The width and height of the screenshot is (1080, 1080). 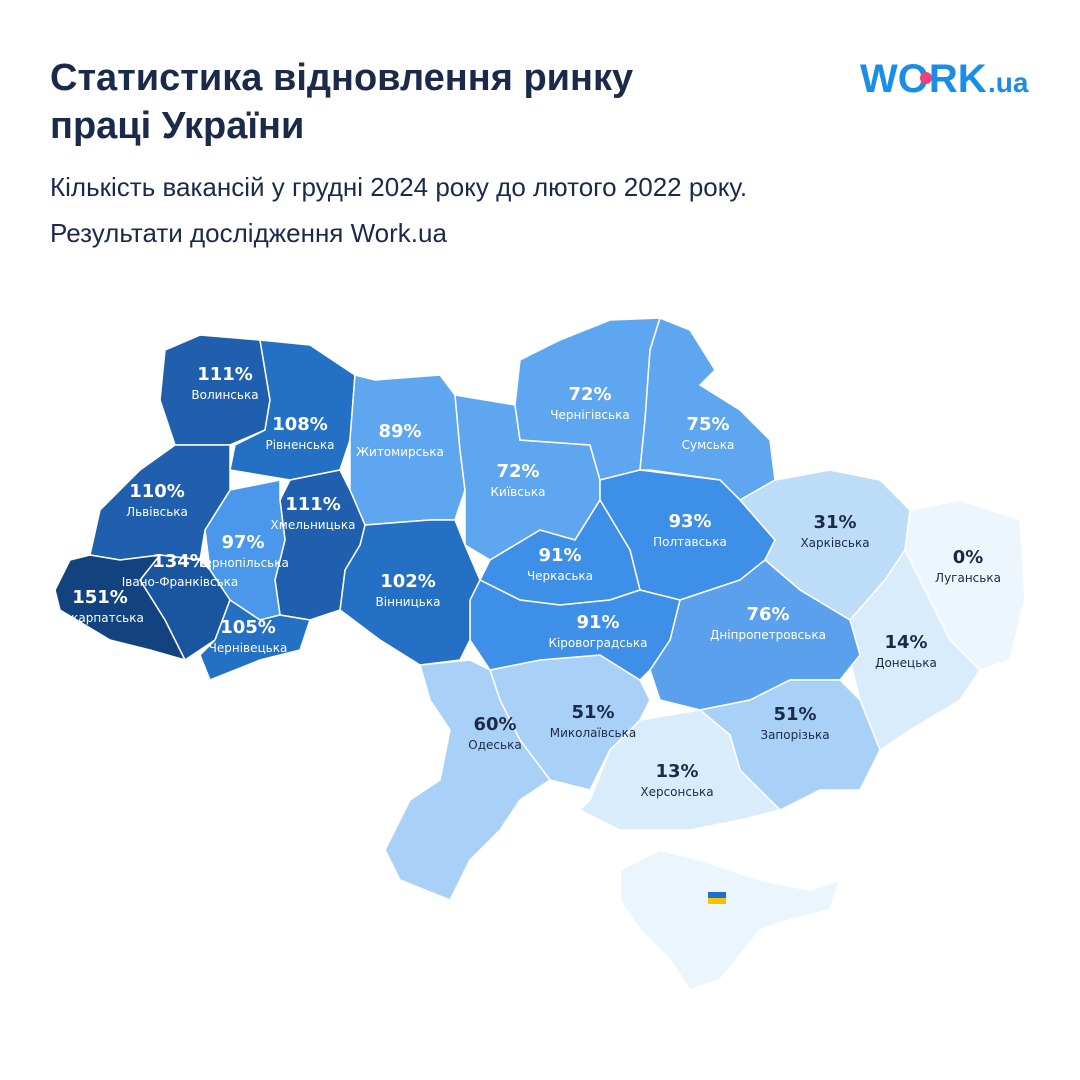 I want to click on region-name: Луганська, so click(x=968, y=578).